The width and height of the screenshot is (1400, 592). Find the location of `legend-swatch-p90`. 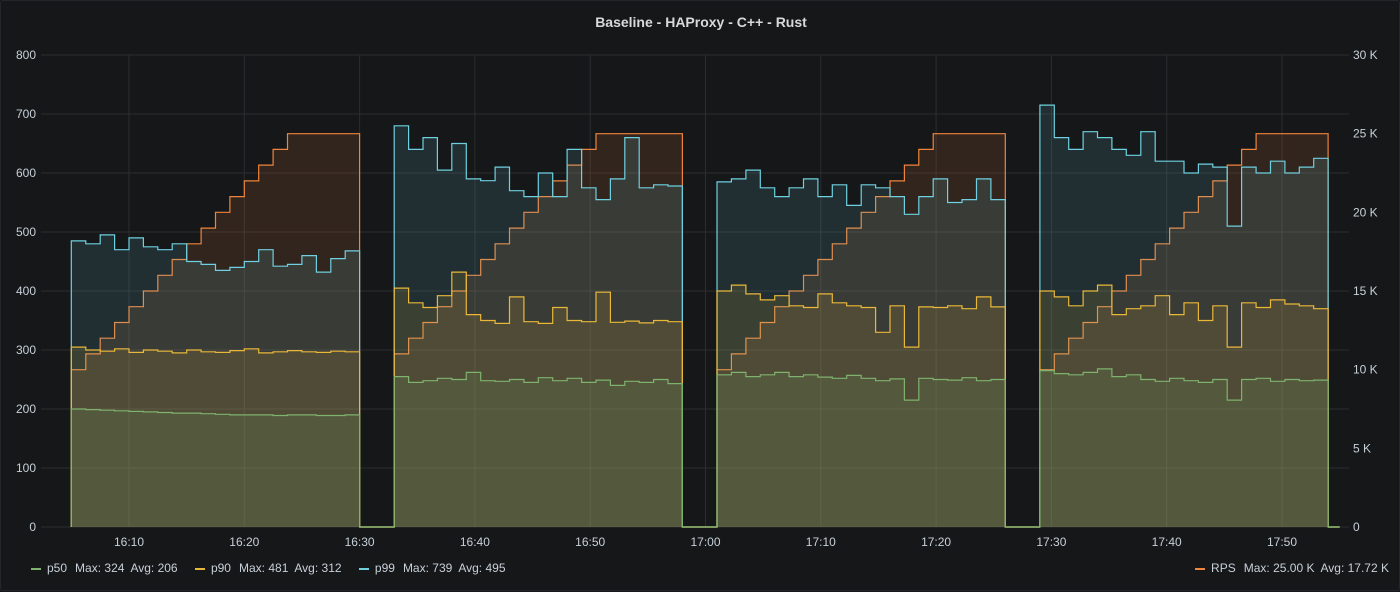

legend-swatch-p90 is located at coordinates (199, 568).